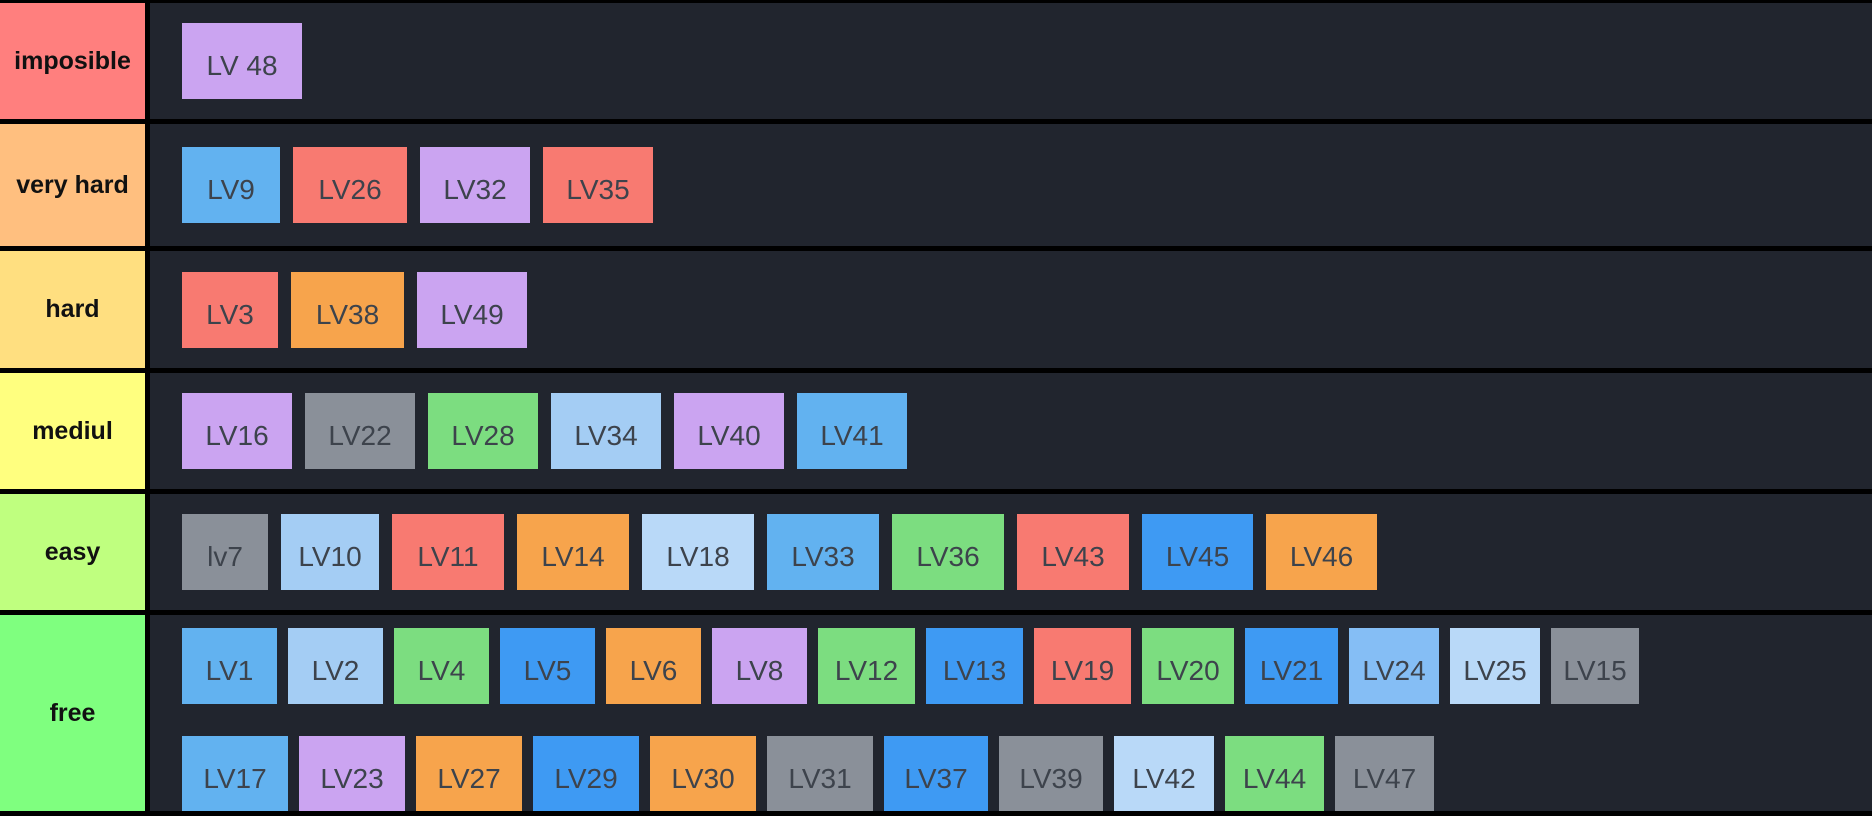 This screenshot has height=816, width=1872. I want to click on tile-lv16: LV16, so click(237, 431).